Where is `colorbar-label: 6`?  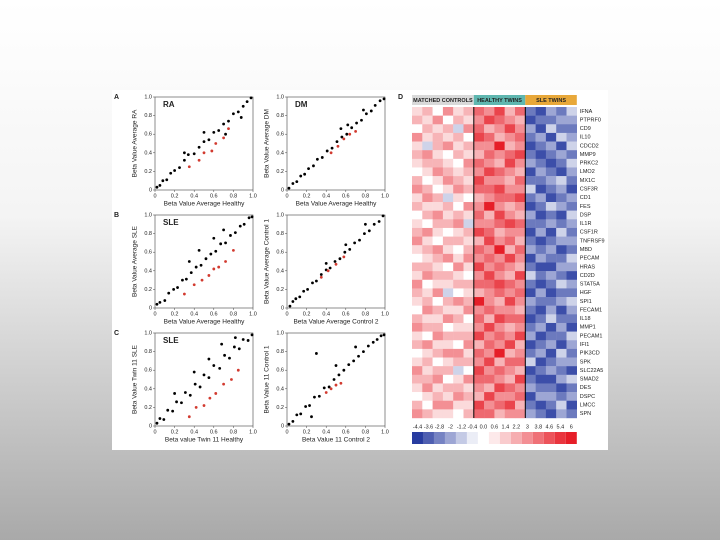 colorbar-label: 6 is located at coordinates (571, 427).